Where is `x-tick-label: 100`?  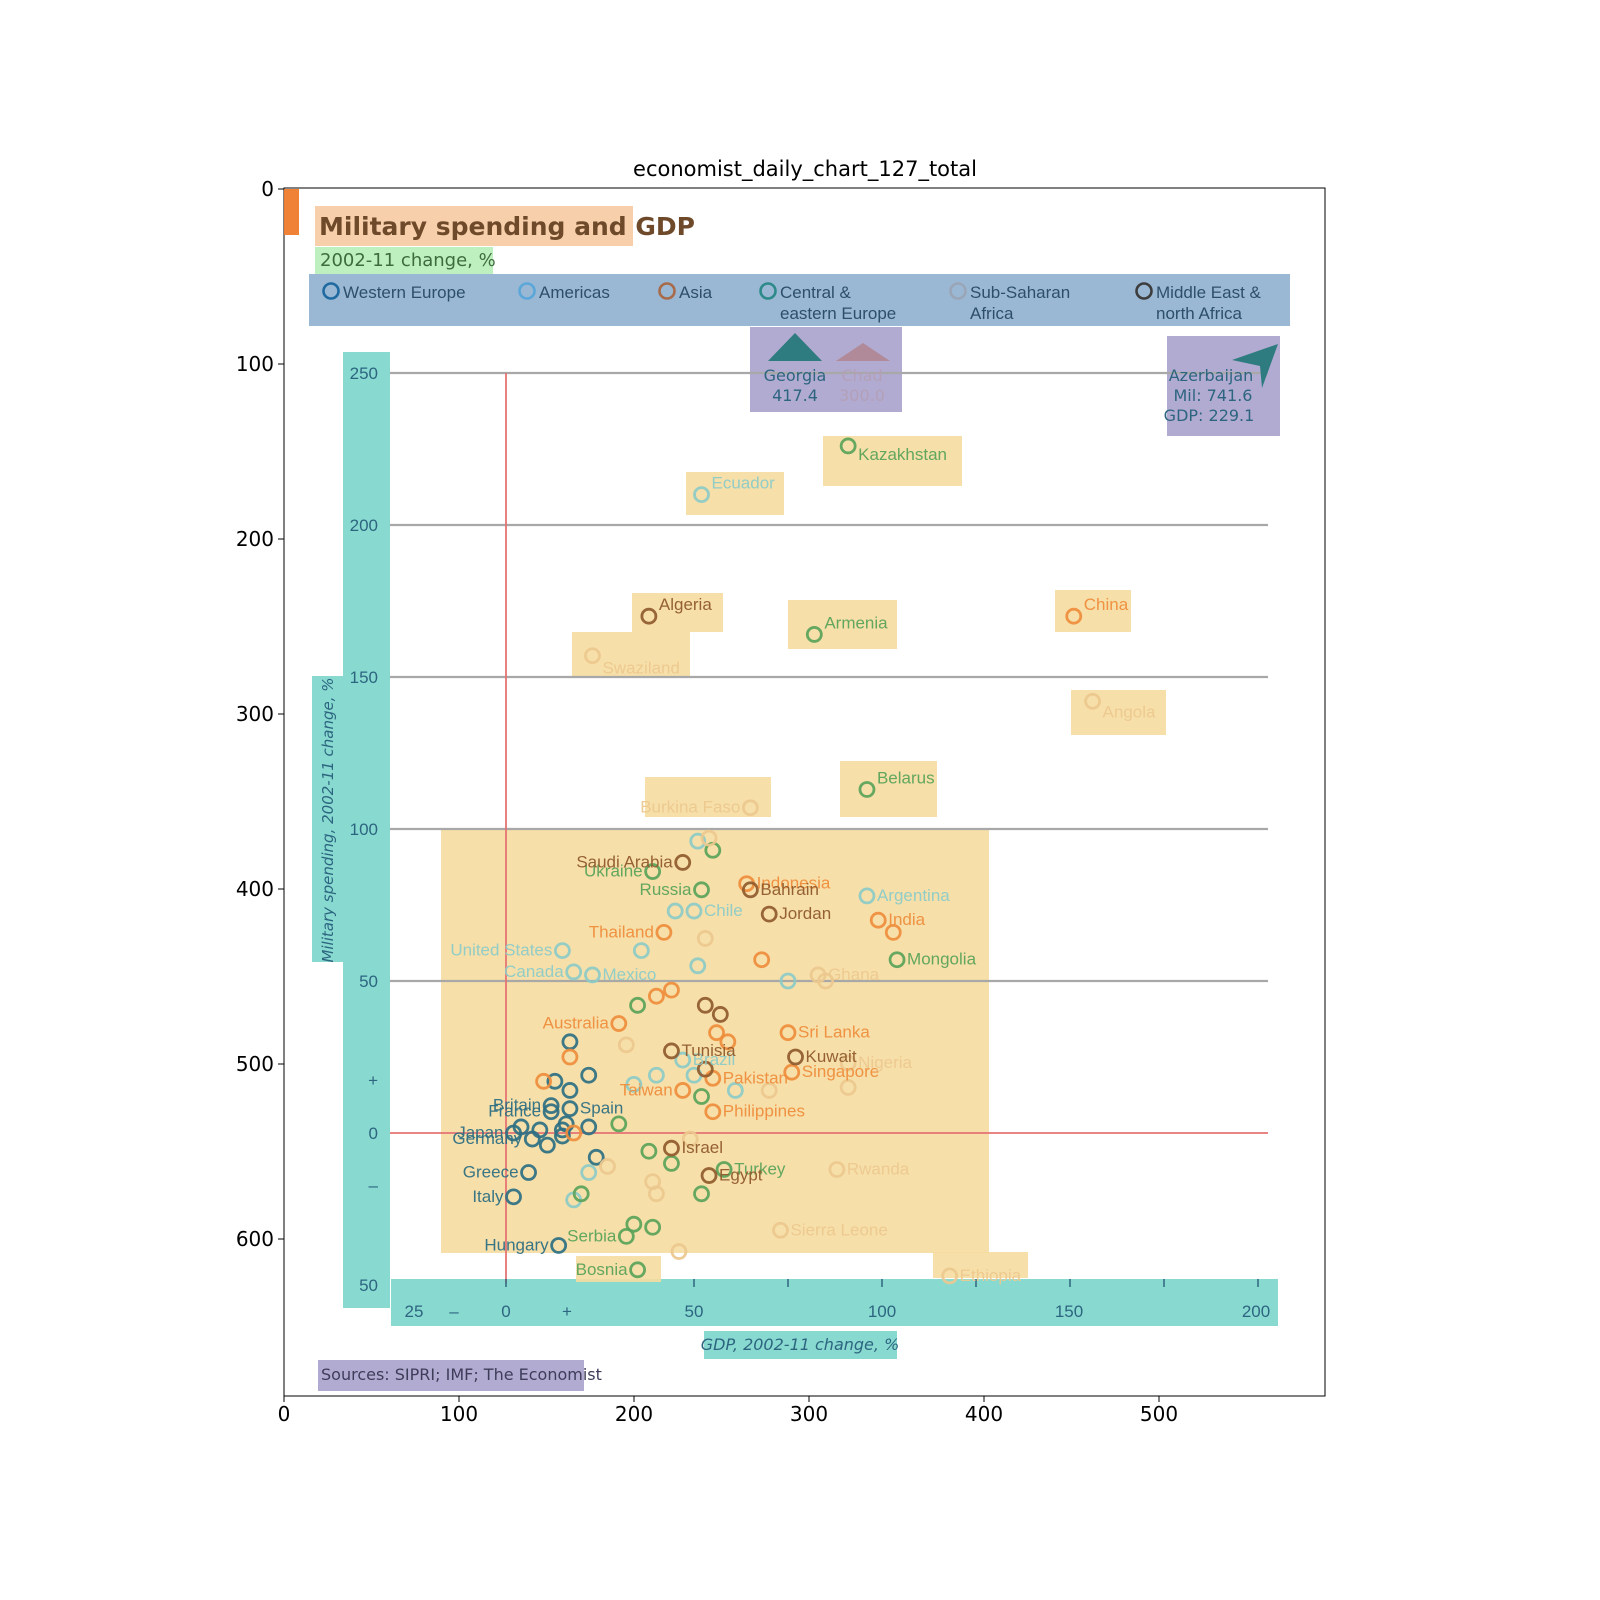
x-tick-label: 100 is located at coordinates (882, 1311).